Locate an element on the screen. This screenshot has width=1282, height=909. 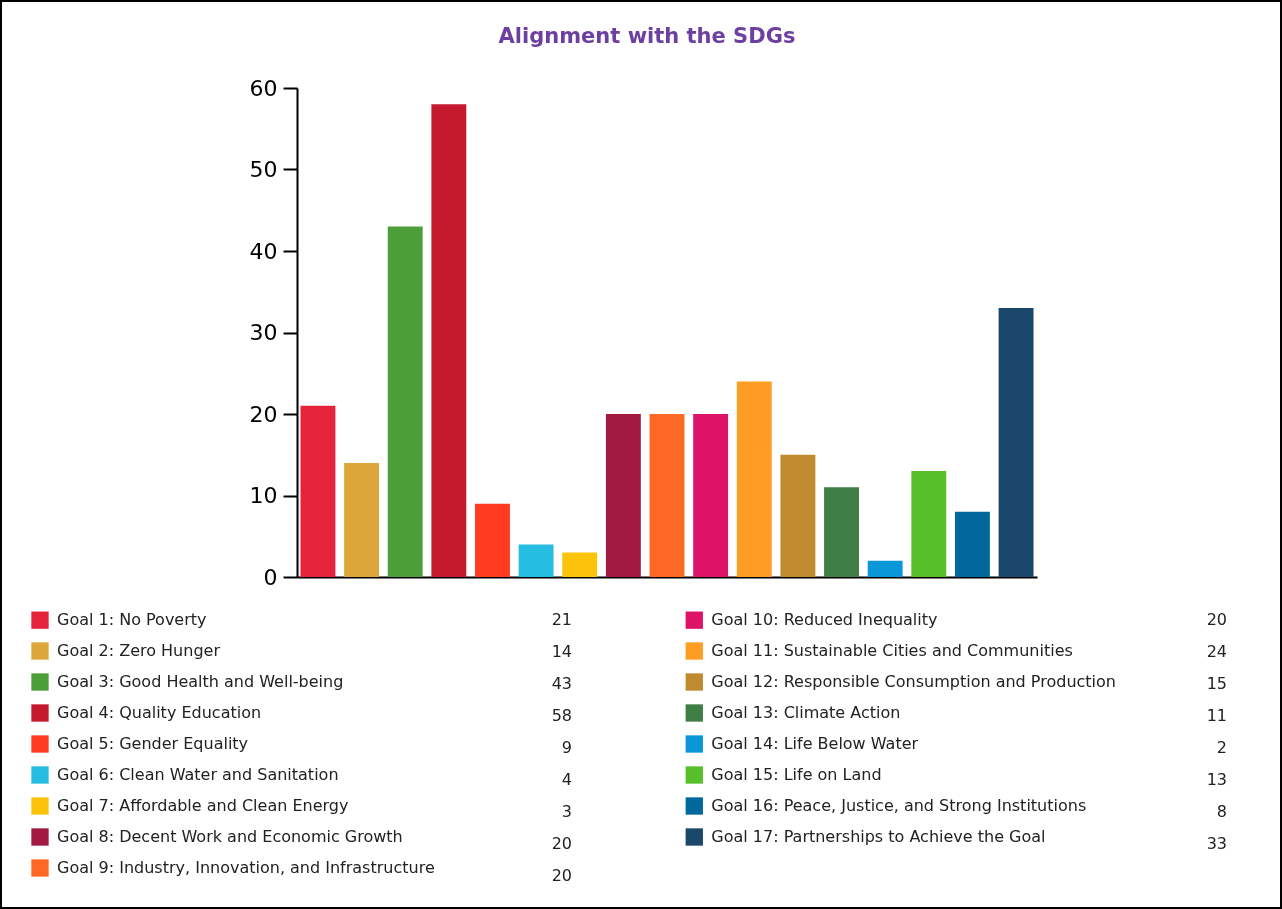
legend-label: Goal 9: Industry, Innovation, and Infrastructure is located at coordinates (246, 867).